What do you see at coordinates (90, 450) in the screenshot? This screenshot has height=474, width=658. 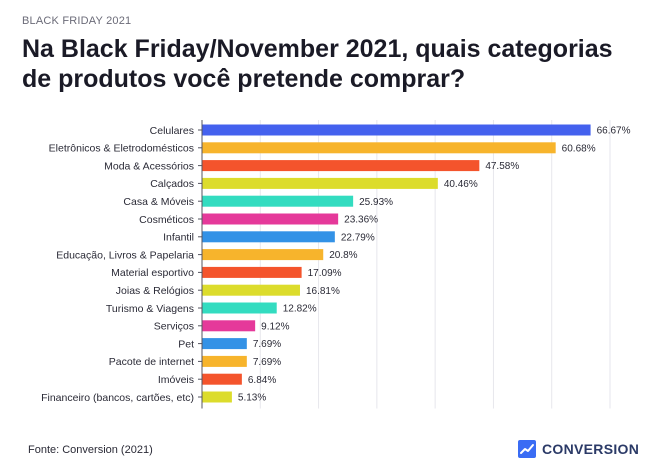 I see `source-note: Fonte: Conversion (2021)` at bounding box center [90, 450].